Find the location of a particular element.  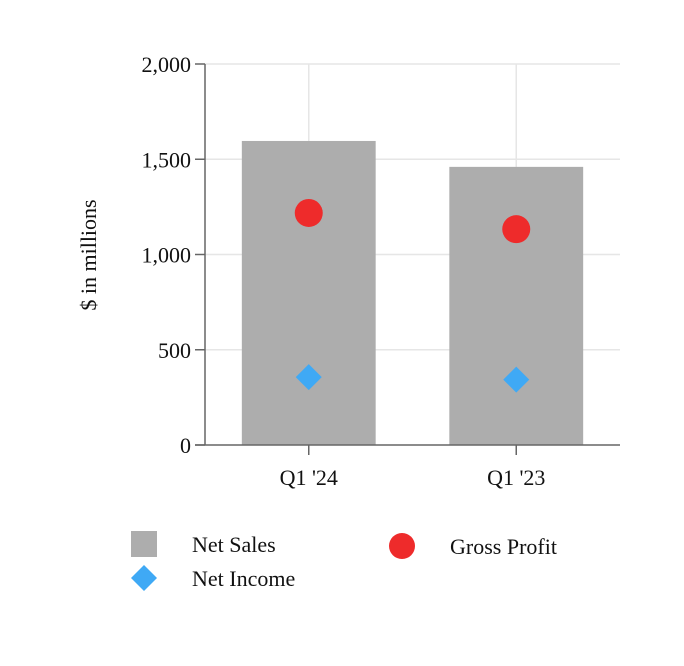

legend-net-income-label: Net Income is located at coordinates (243, 578).